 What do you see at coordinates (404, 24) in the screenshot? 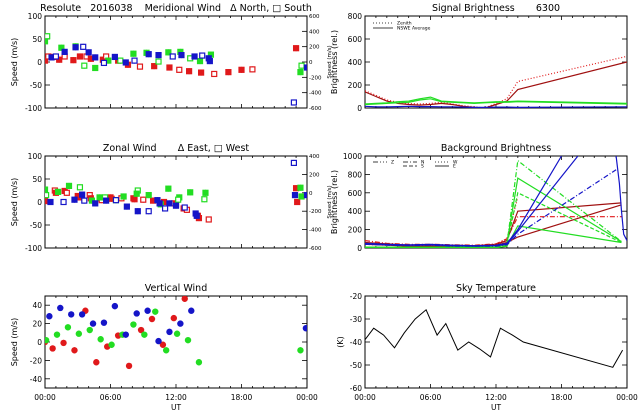
I see `legend-label-zenith: Zenith` at bounding box center [404, 24].